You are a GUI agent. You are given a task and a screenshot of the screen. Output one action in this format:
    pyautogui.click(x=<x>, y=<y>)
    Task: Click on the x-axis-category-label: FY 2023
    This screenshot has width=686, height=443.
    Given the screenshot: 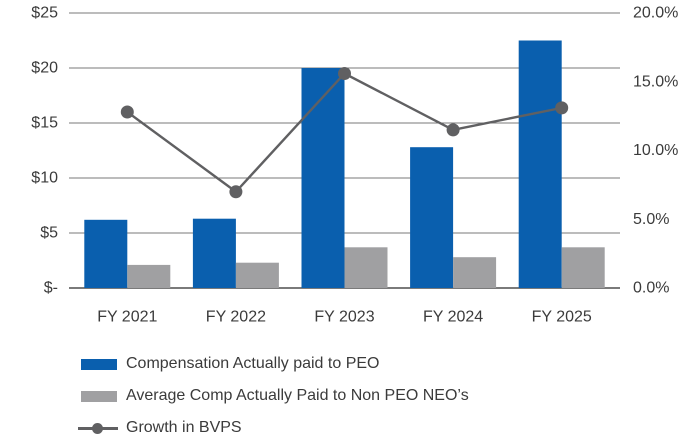 What is the action you would take?
    pyautogui.click(x=344, y=317)
    